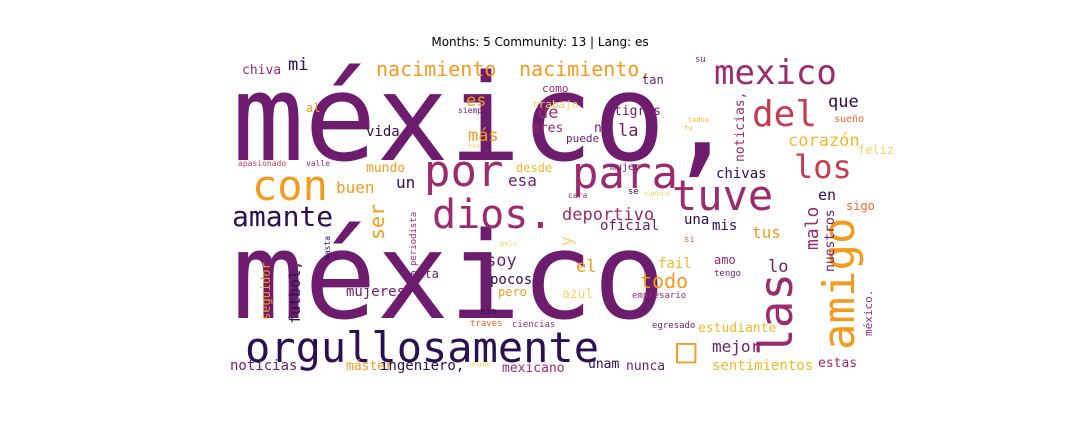  I want to click on cloud-word: soy, so click(501, 261).